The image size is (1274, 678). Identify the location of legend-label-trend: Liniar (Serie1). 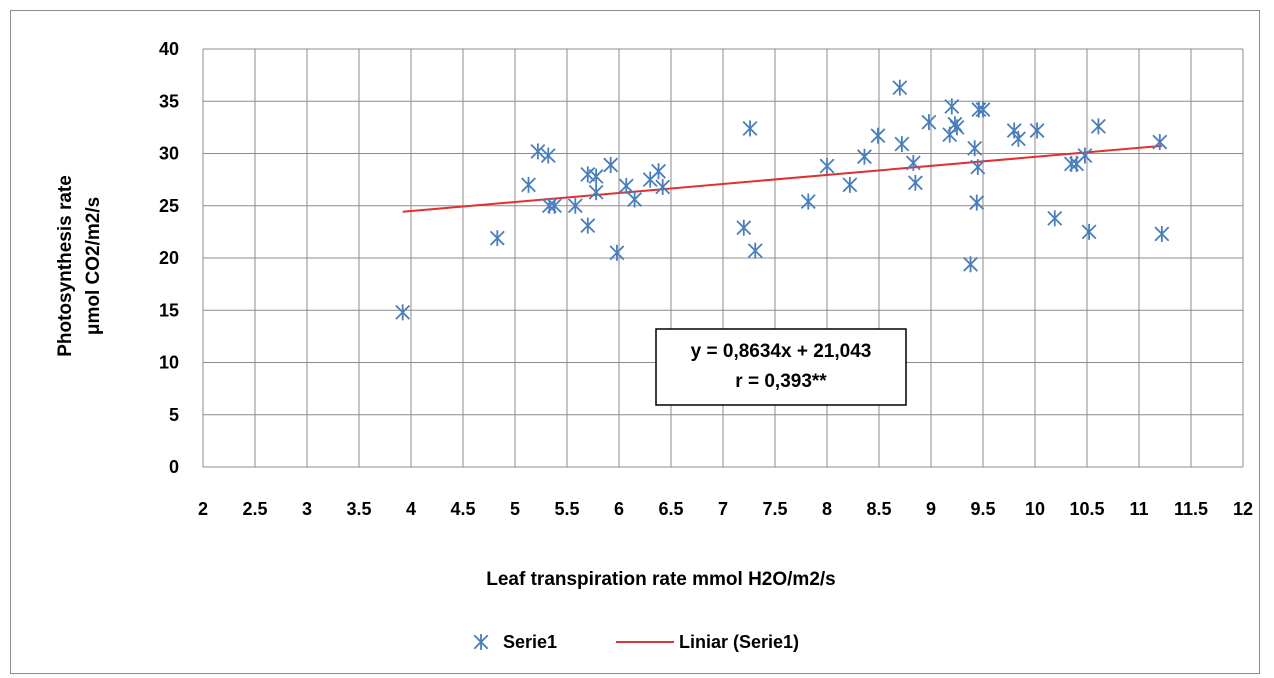
(739, 642).